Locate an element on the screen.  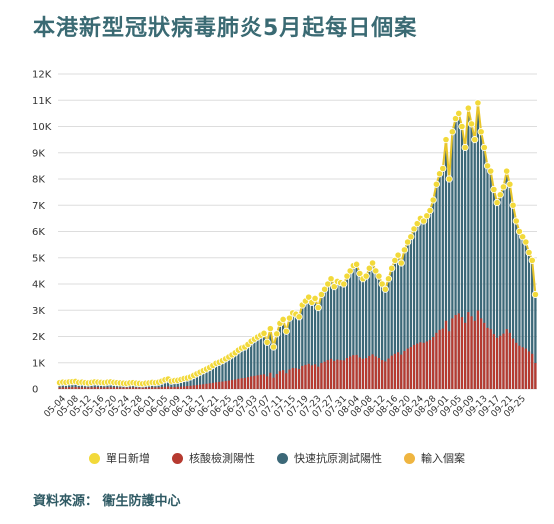
chart-title: 本港新型冠狀病毒肺炎5月起每日個案 is located at coordinates (225, 28).